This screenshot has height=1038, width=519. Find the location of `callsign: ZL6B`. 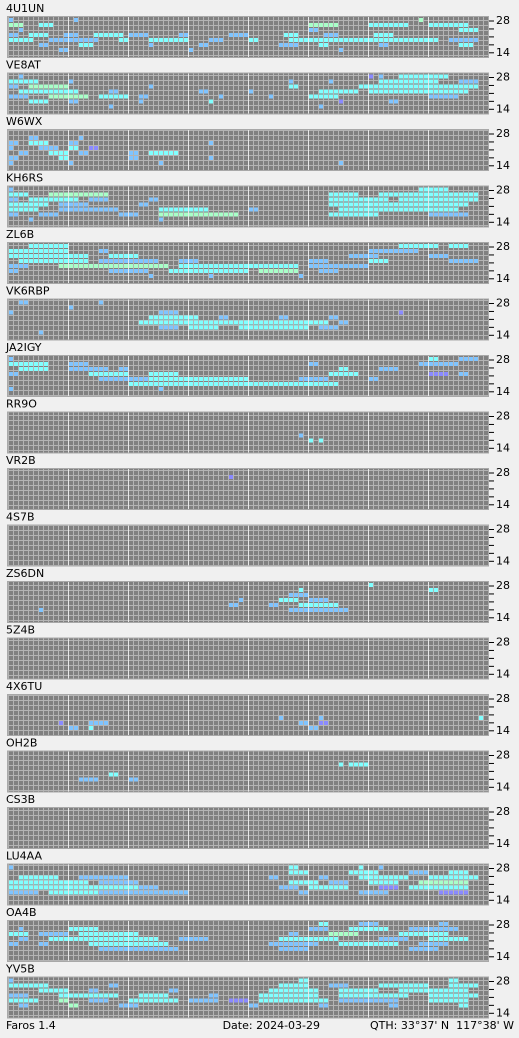

callsign: ZL6B is located at coordinates (20, 234).